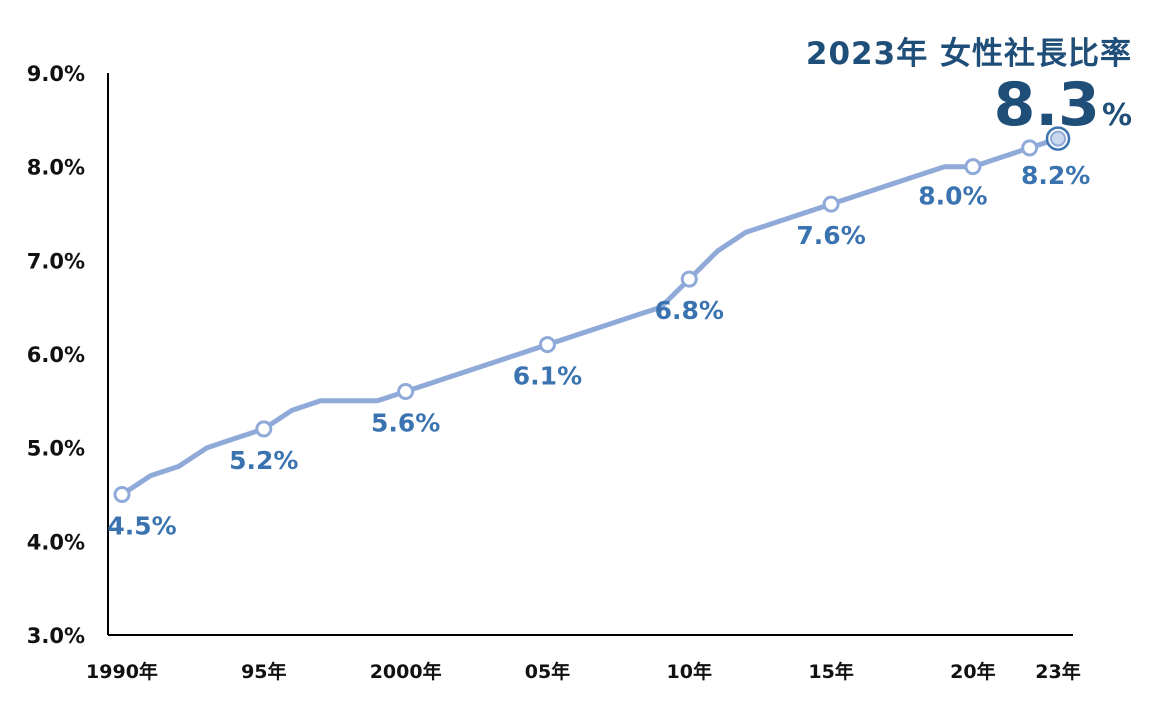 The height and width of the screenshot is (708, 1156). Describe the element at coordinates (56, 74) in the screenshot. I see `y-tick-label: 9.0%` at that location.